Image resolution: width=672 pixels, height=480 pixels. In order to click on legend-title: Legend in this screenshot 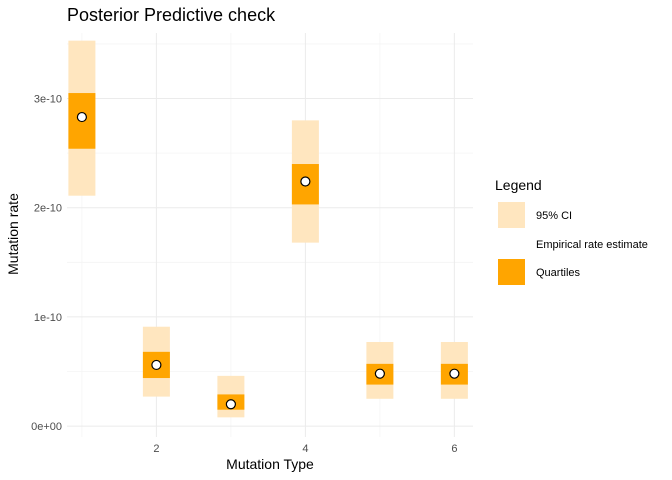, I will do `click(518, 185)`.